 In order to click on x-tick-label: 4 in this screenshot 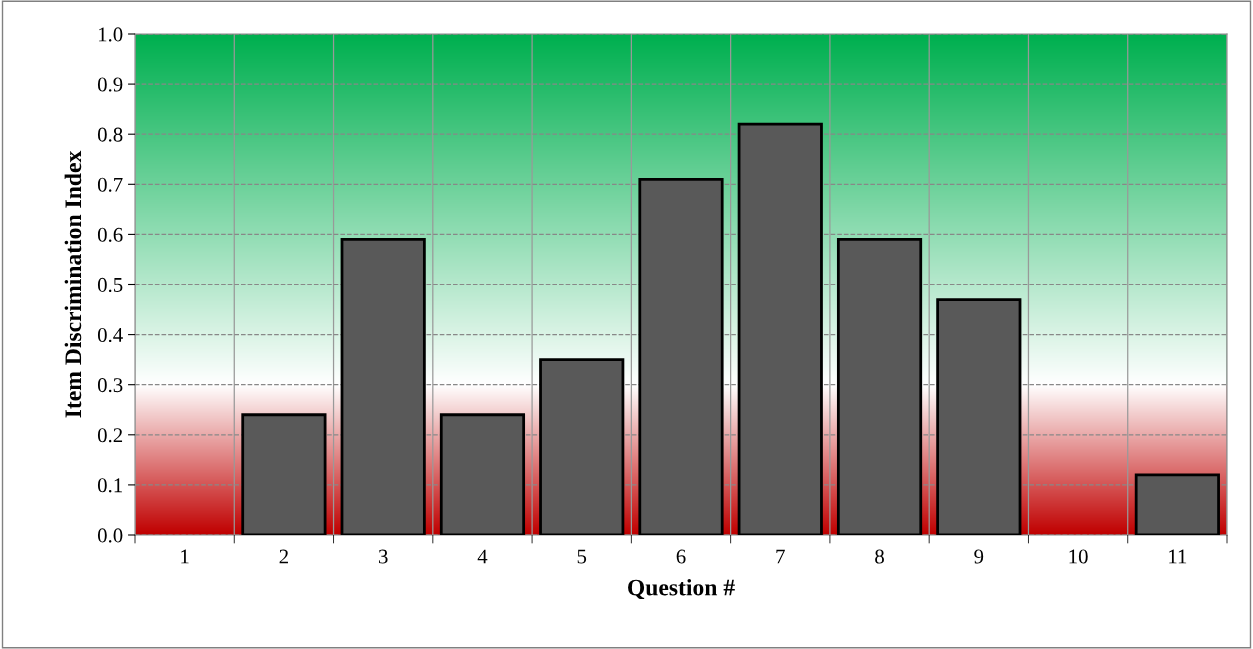, I will do `click(482, 556)`.